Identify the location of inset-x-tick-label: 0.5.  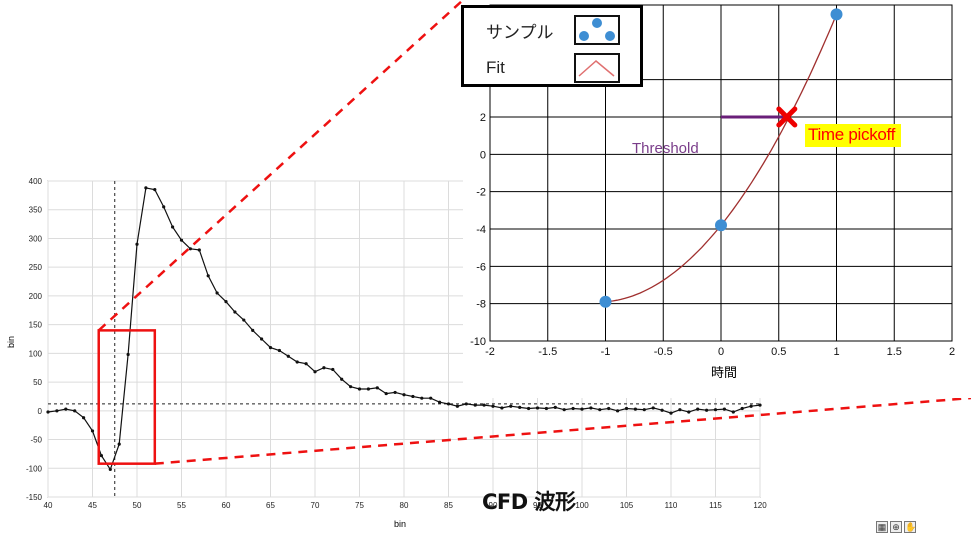
(778, 352).